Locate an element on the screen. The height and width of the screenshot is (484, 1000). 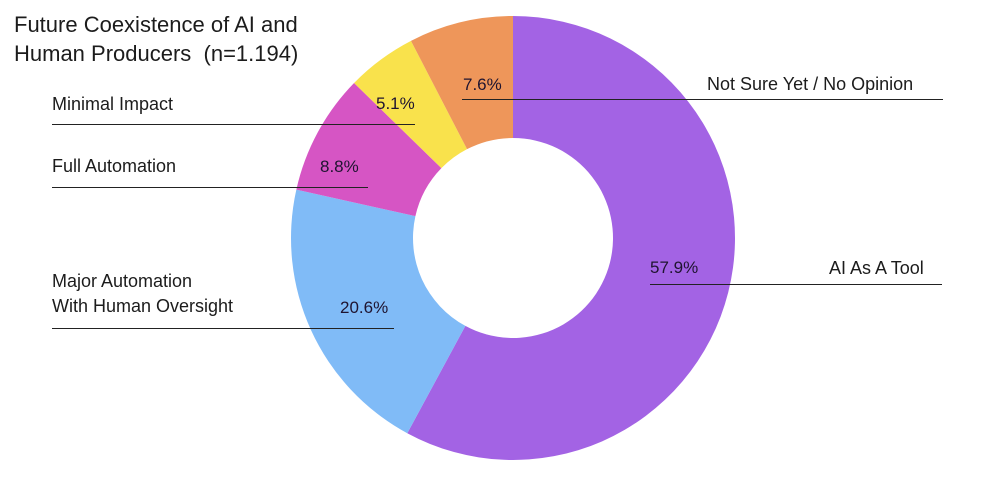
leader-line-not-sure is located at coordinates (702, 99).